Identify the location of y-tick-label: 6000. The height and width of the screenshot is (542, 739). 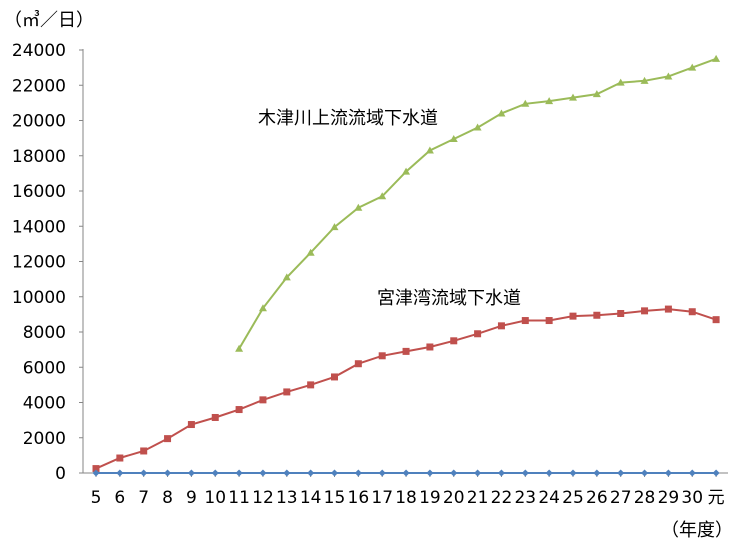
(44, 368).